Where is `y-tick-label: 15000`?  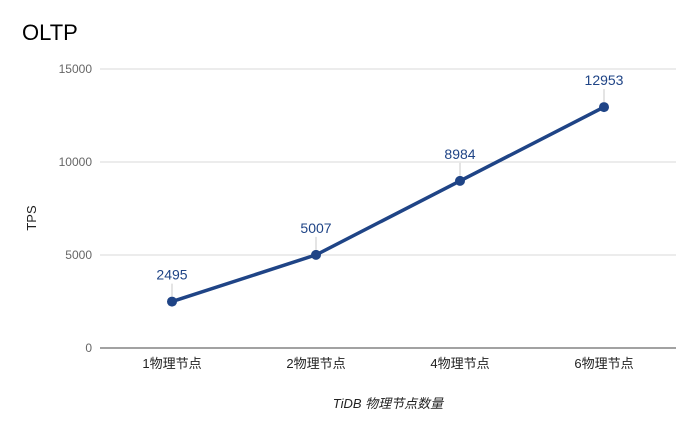
y-tick-label: 15000 is located at coordinates (76, 69).